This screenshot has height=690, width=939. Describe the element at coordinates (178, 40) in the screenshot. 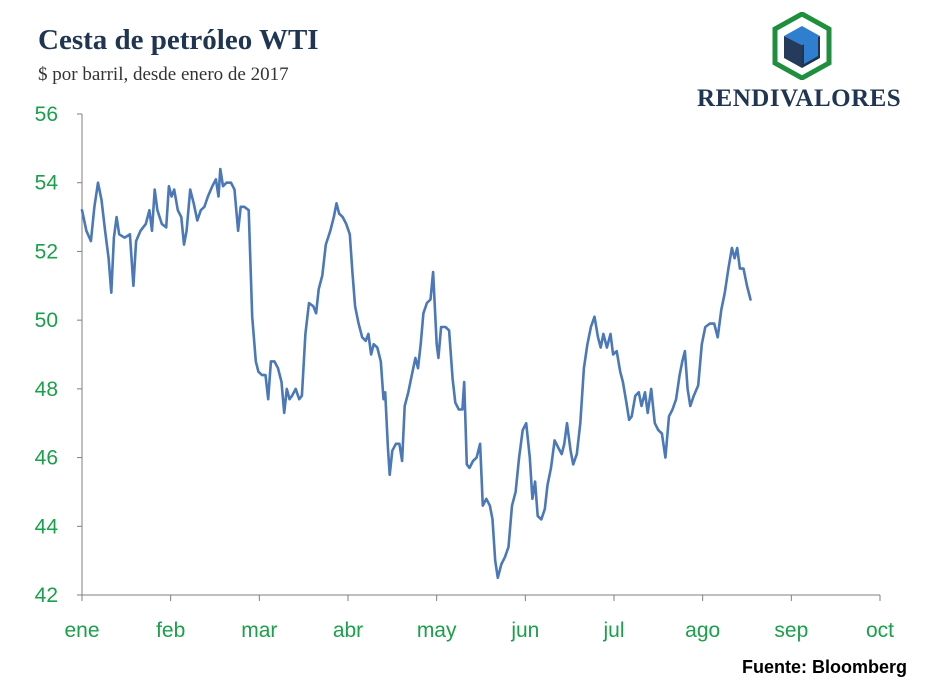

I see `chart-title: Cesta de petróleo WTI` at that location.